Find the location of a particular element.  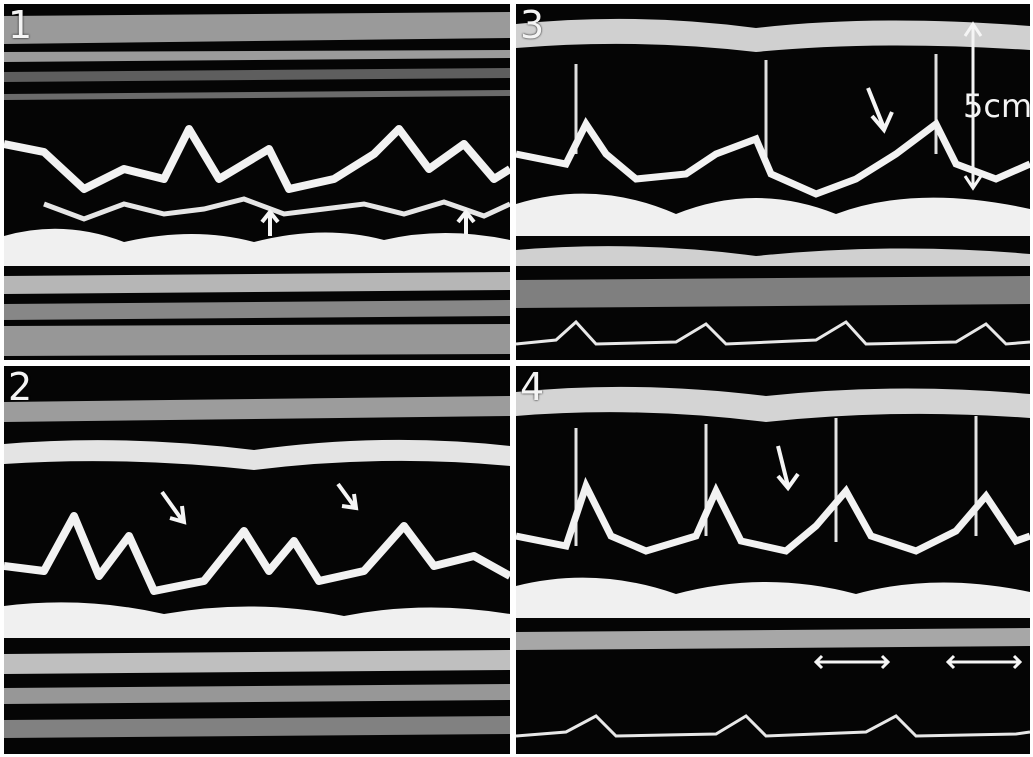

scale-bar-label: 5cm is located at coordinates (996, 106).